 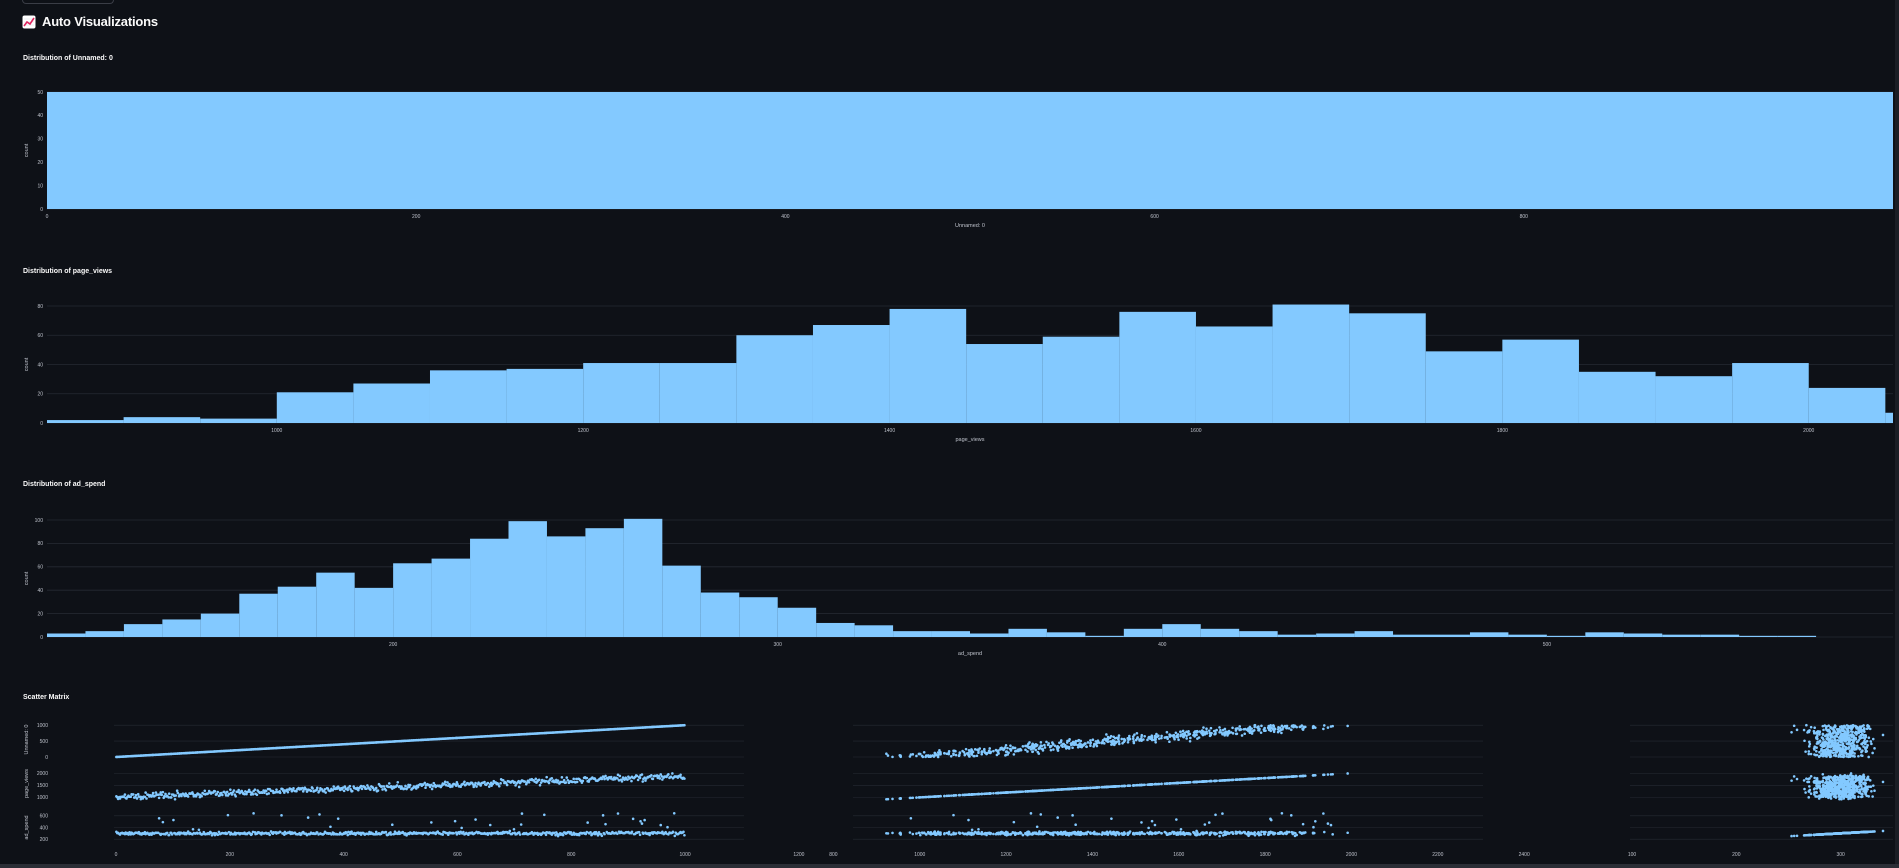 I want to click on scatter-ytick-label: 1000, so click(x=42, y=798).